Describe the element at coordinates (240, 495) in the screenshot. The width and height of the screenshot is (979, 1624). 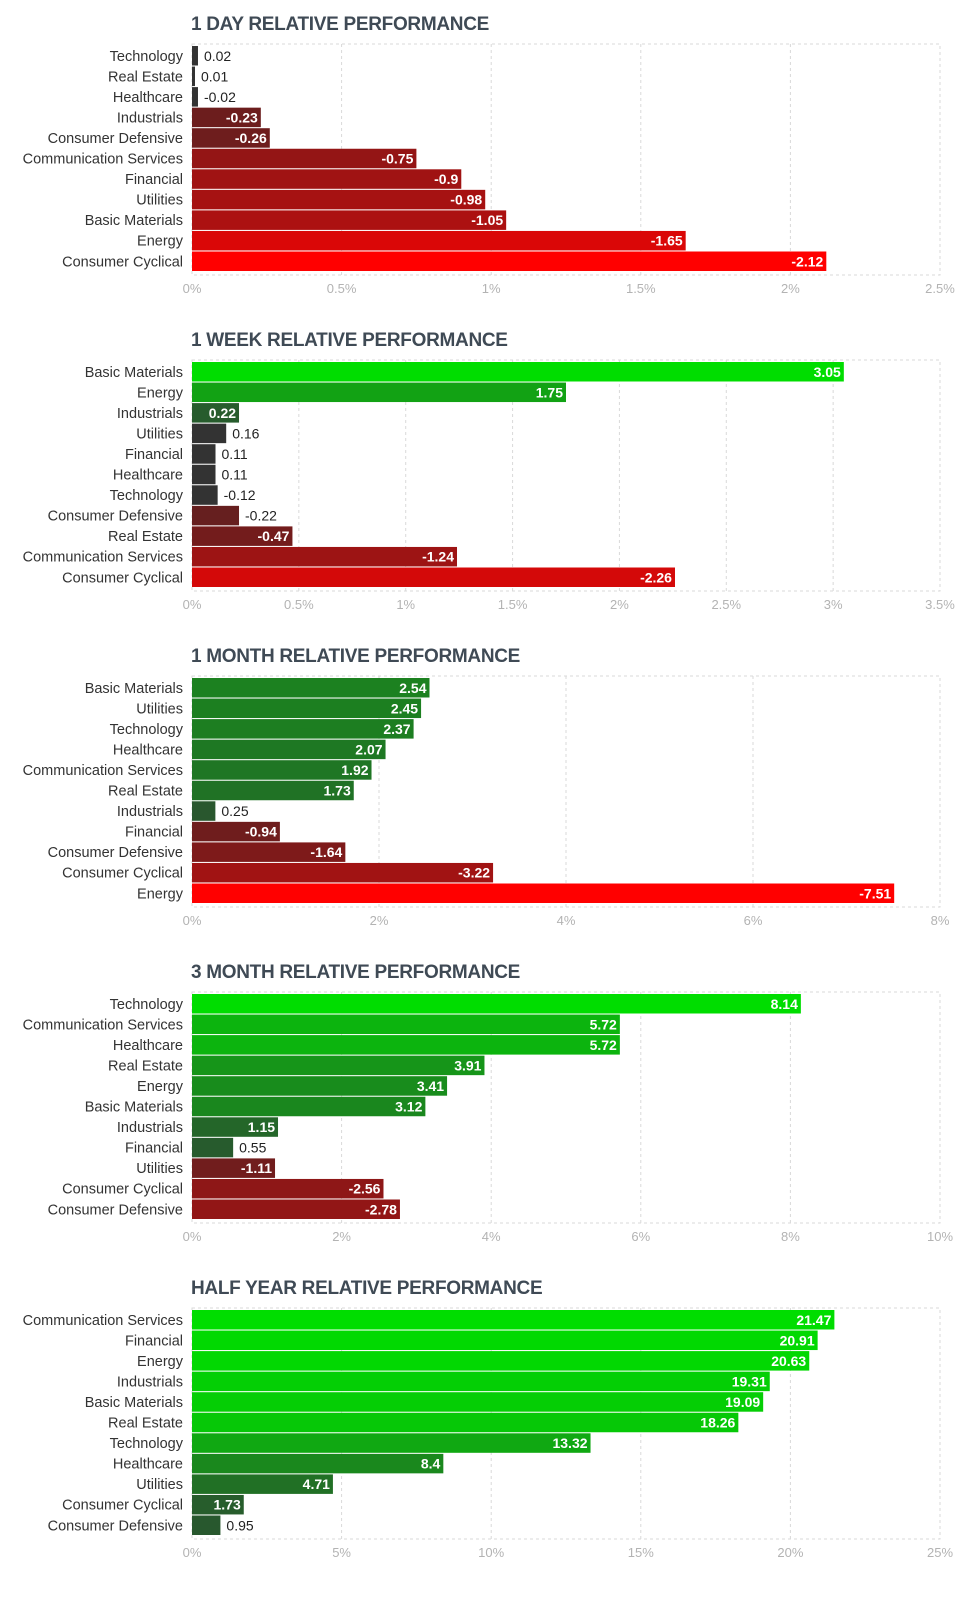
I see `value-label: -0.12` at that location.